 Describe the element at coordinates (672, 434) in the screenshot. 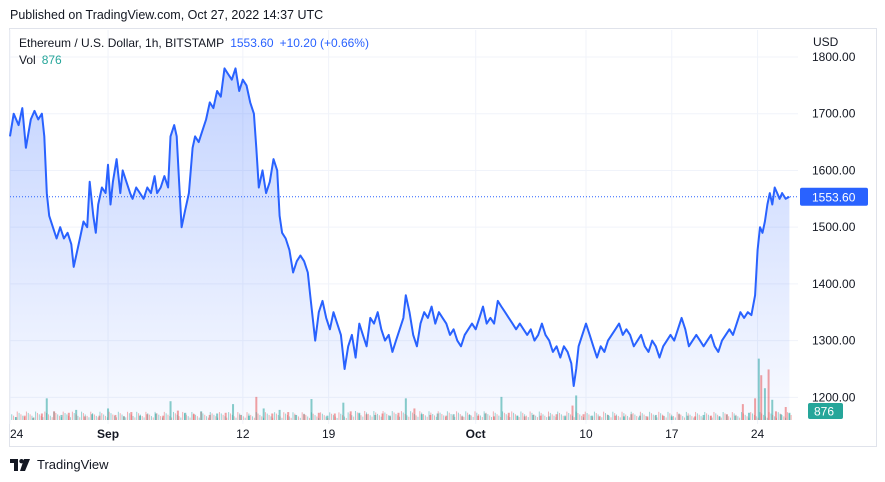

I see `x-tick-label: 17` at that location.